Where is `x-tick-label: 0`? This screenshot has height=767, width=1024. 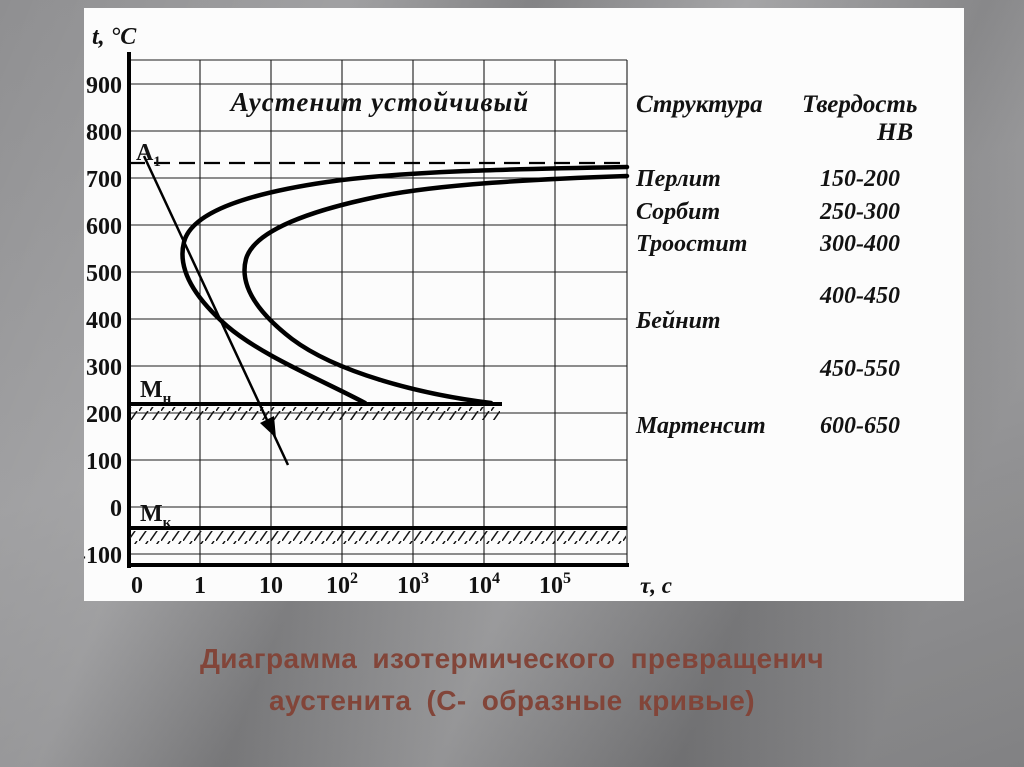
x-tick-label: 0 is located at coordinates (137, 586).